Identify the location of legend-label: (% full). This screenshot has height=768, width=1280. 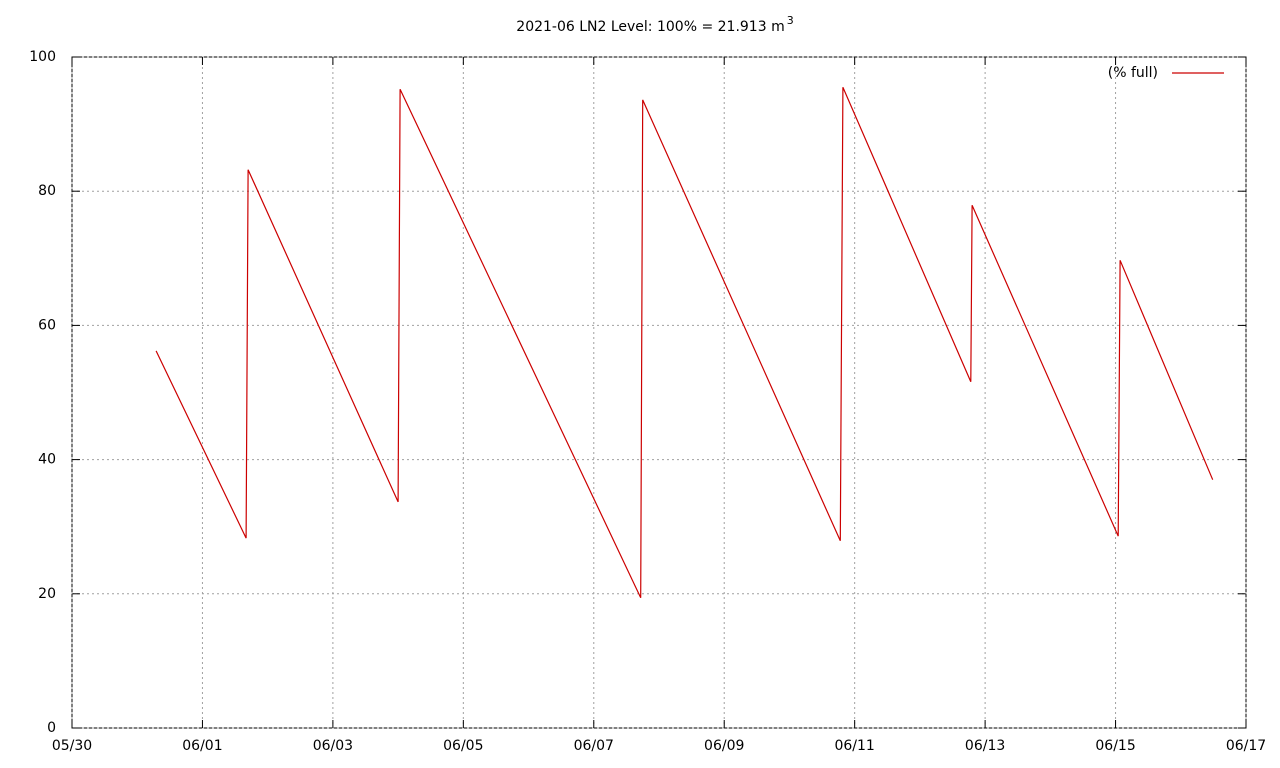
(1133, 73).